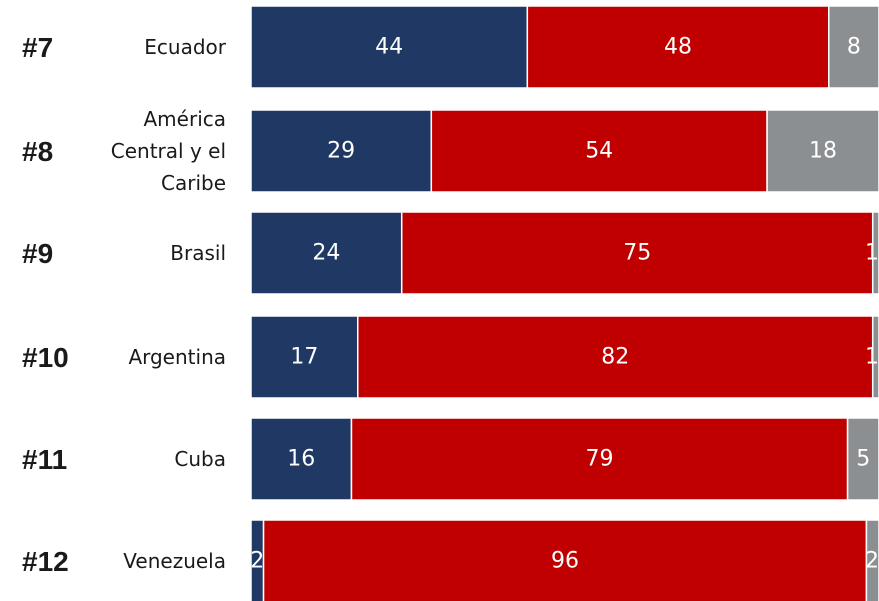 The width and height of the screenshot is (879, 601). I want to click on category-label-2-line-1: América, so click(185, 119).